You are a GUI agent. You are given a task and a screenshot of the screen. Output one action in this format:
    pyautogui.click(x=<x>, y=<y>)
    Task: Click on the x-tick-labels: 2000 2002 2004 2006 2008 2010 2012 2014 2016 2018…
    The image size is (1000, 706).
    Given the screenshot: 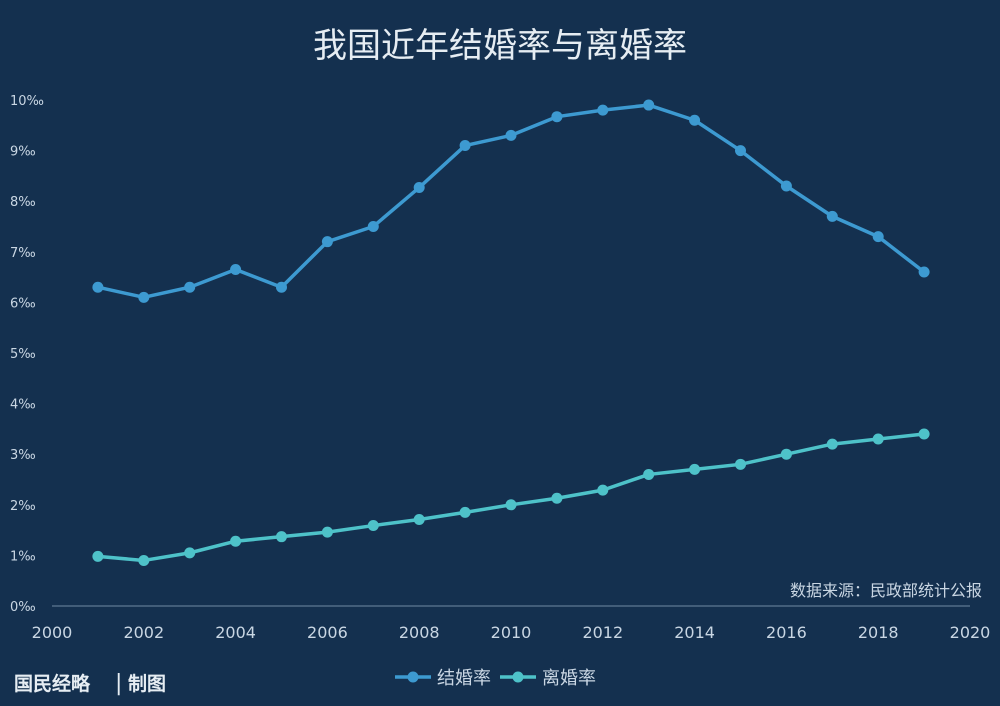 What is the action you would take?
    pyautogui.click(x=511, y=632)
    